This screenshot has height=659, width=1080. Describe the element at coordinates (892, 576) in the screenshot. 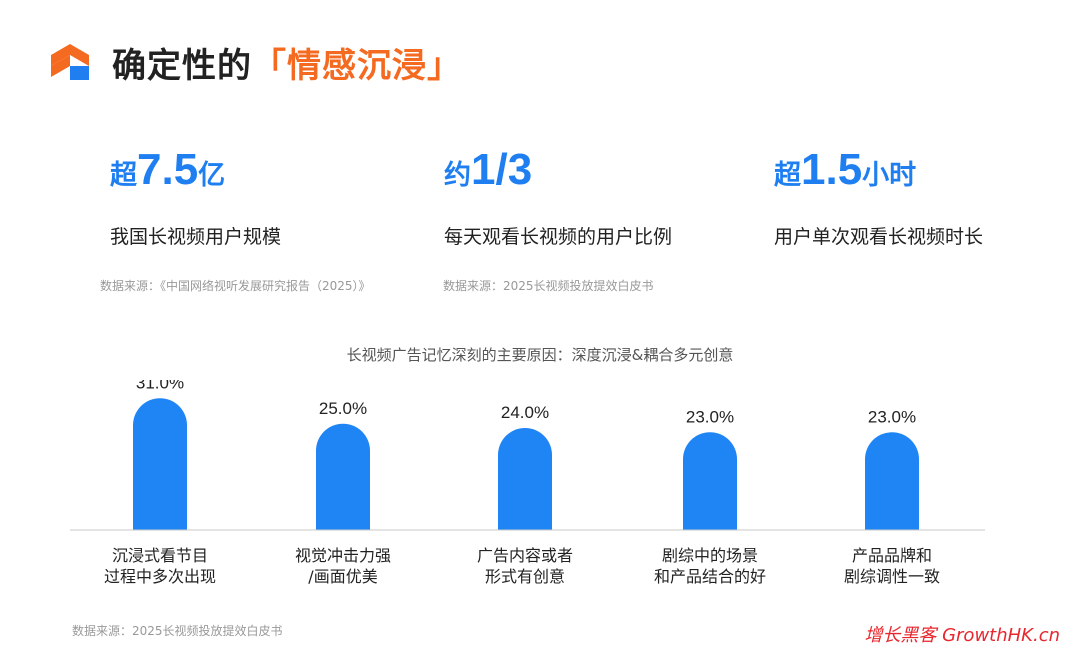

I see `category-label: 剧综调性一致` at that location.